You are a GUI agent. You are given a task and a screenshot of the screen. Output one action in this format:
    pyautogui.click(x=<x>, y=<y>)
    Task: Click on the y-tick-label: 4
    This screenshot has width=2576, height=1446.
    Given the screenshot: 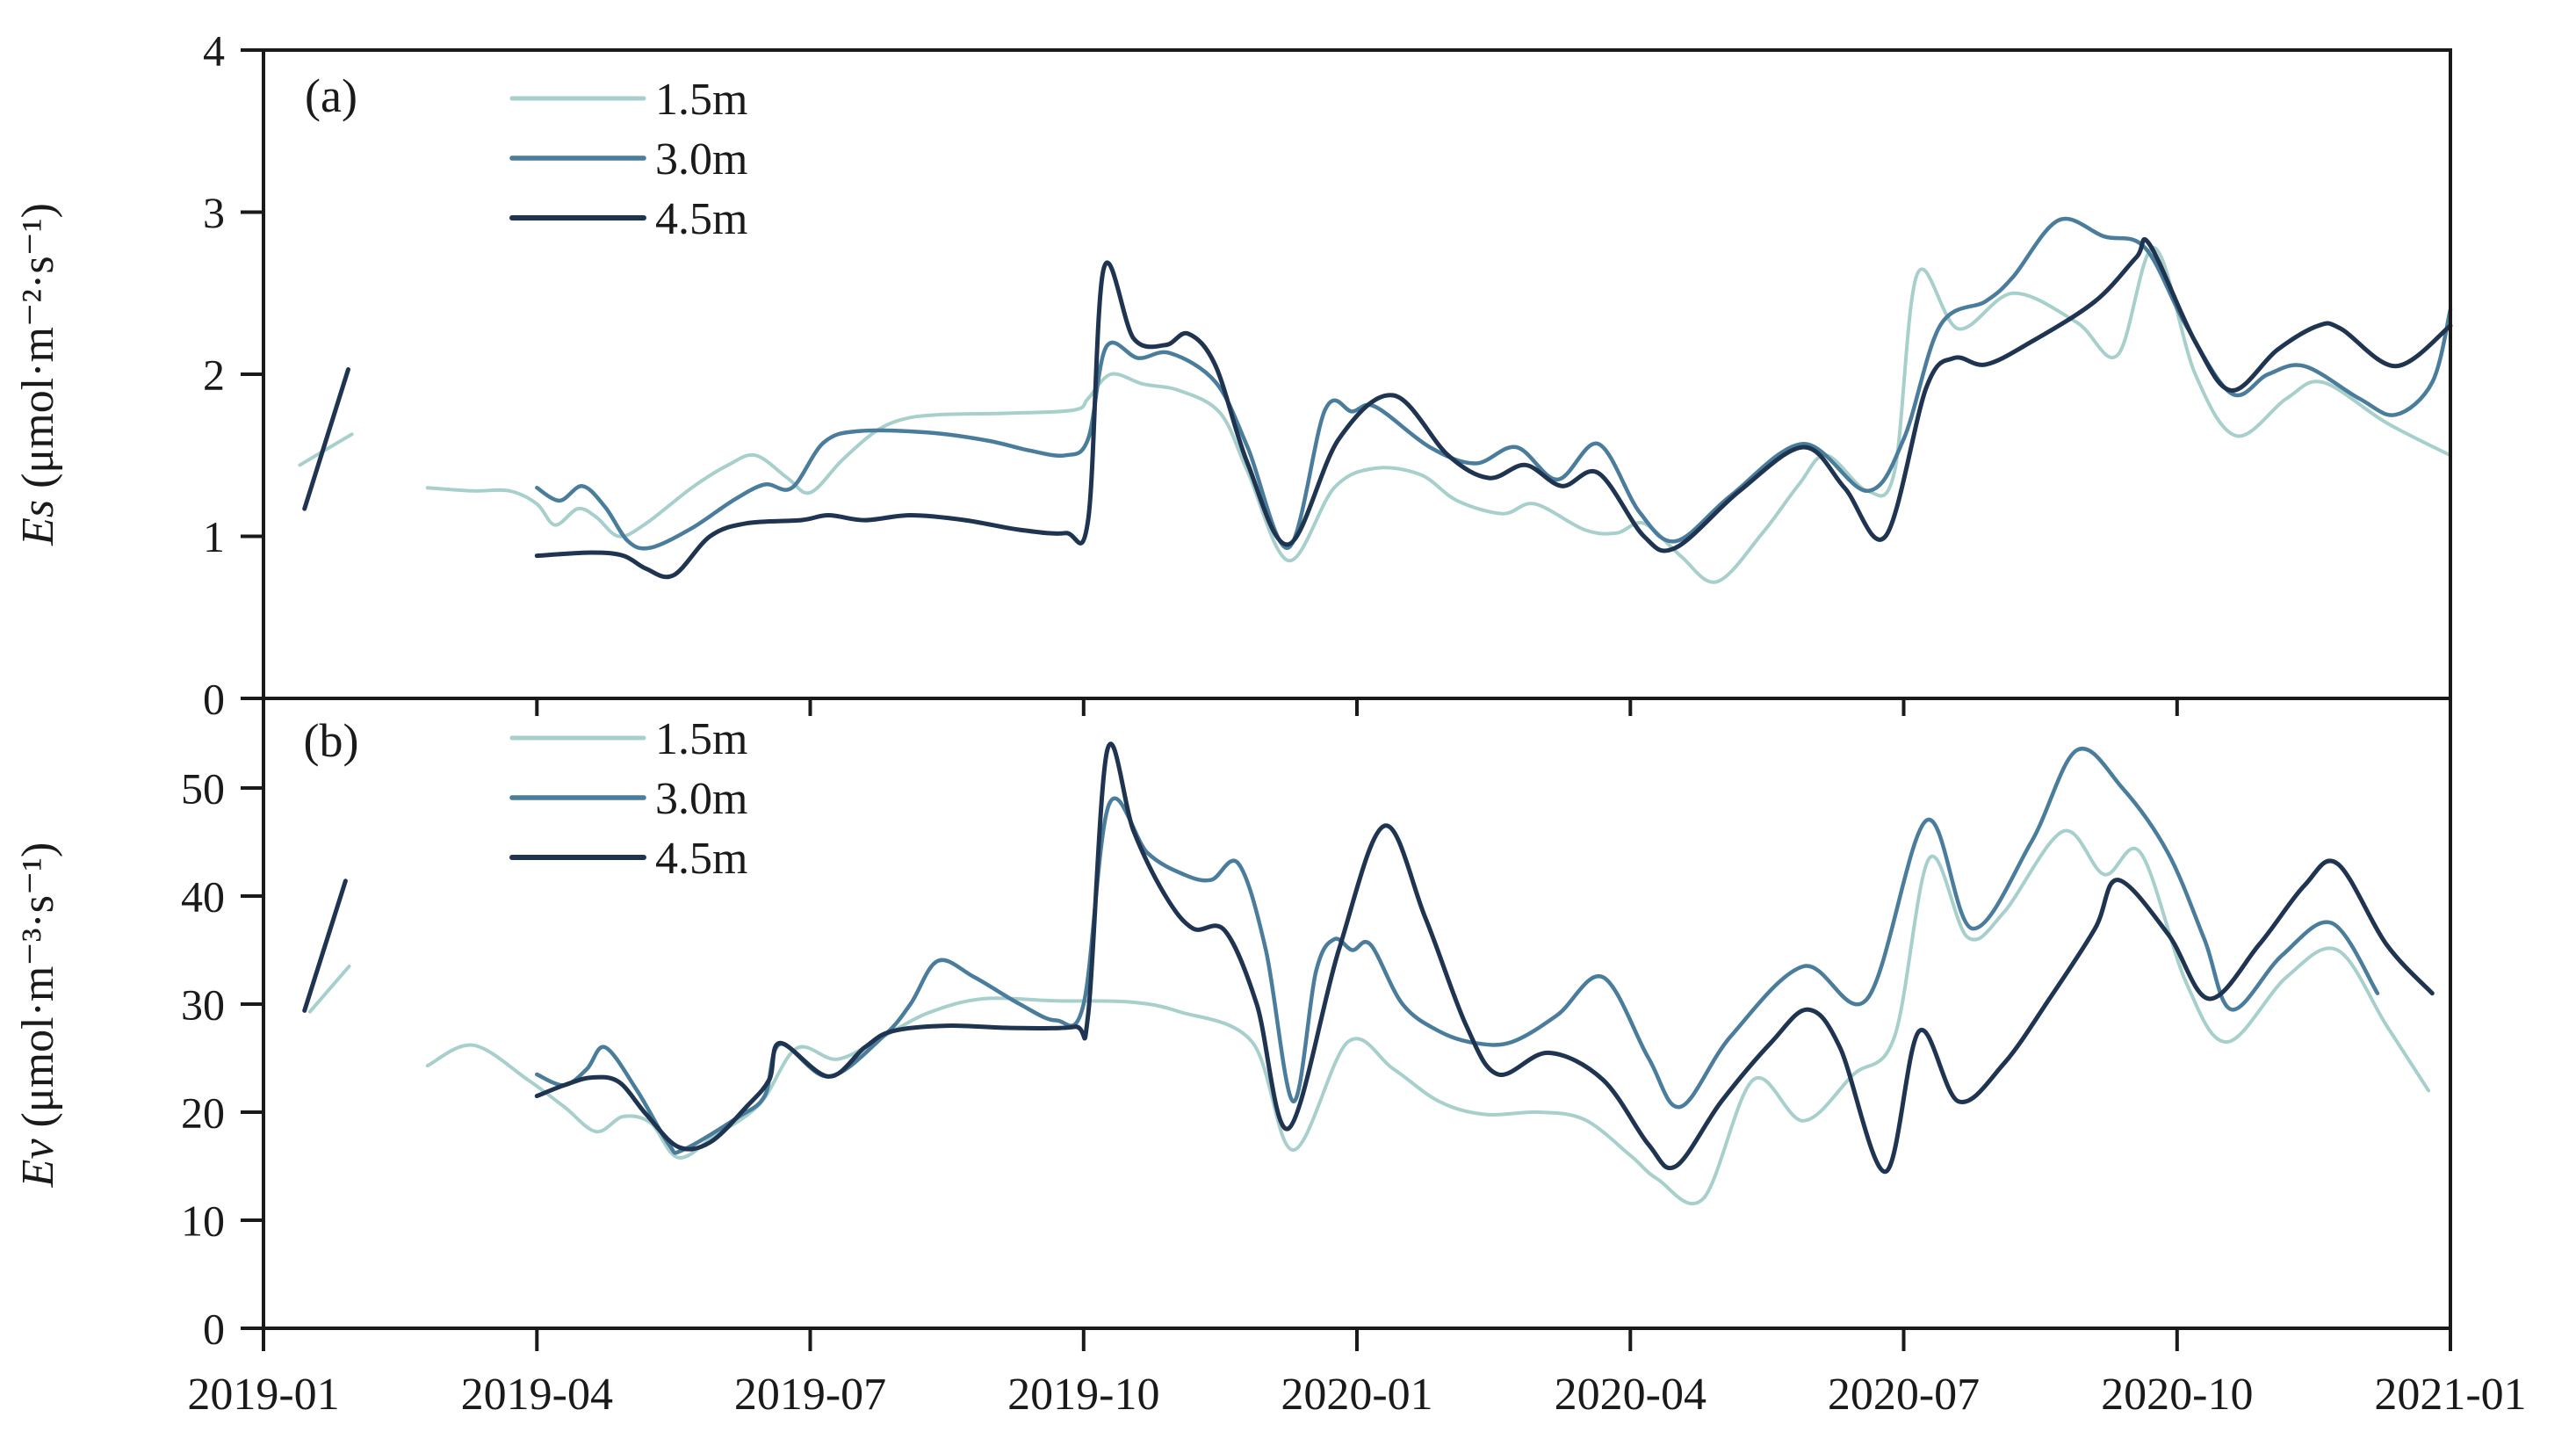 What is the action you would take?
    pyautogui.click(x=214, y=51)
    